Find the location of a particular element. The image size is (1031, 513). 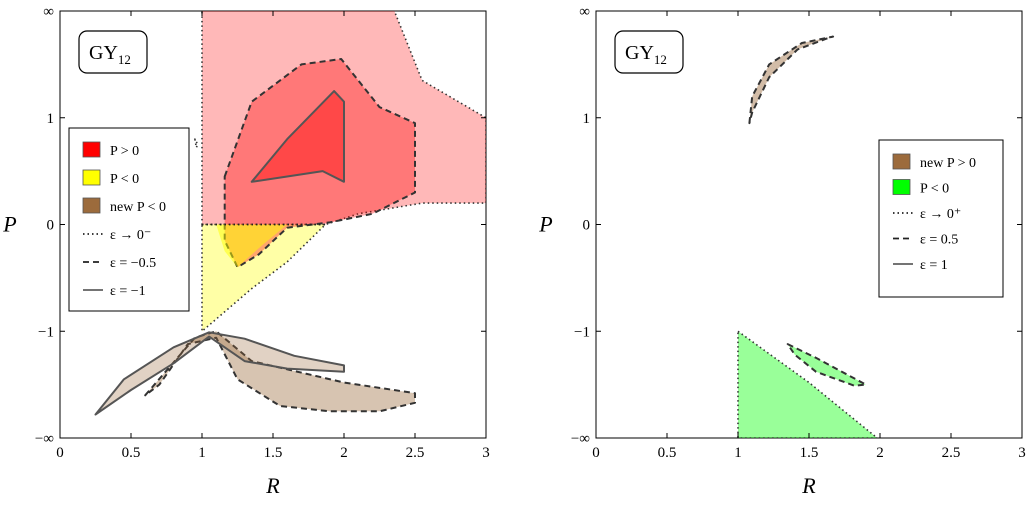

legend-entry: ε = −0.5 is located at coordinates (119, 263).